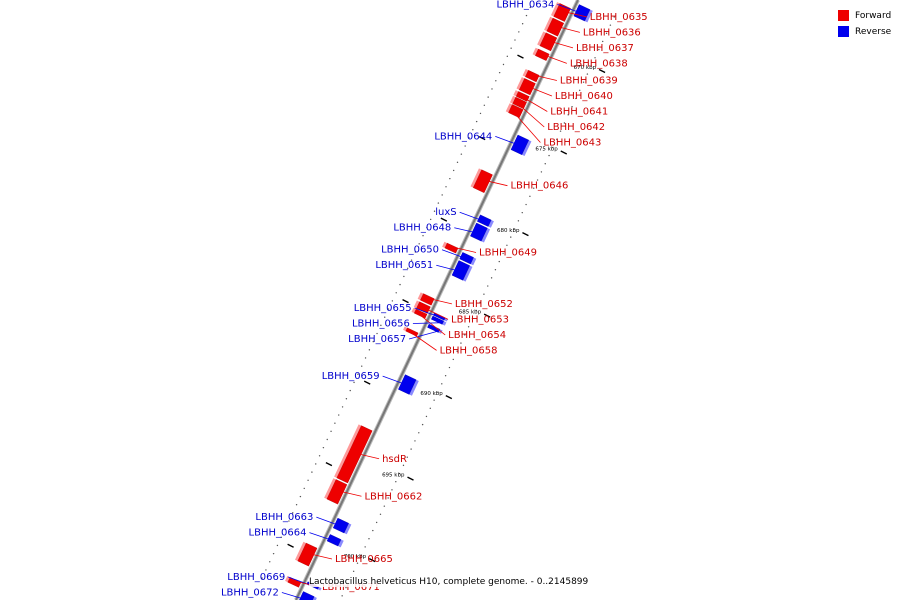 The image size is (900, 600). What do you see at coordinates (589, 81) in the screenshot?
I see `gene-label-LBHH_0639: LBHH_0639` at bounding box center [589, 81].